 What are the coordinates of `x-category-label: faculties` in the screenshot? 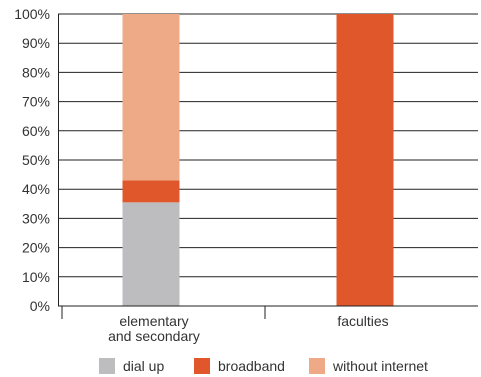 It's located at (362, 321).